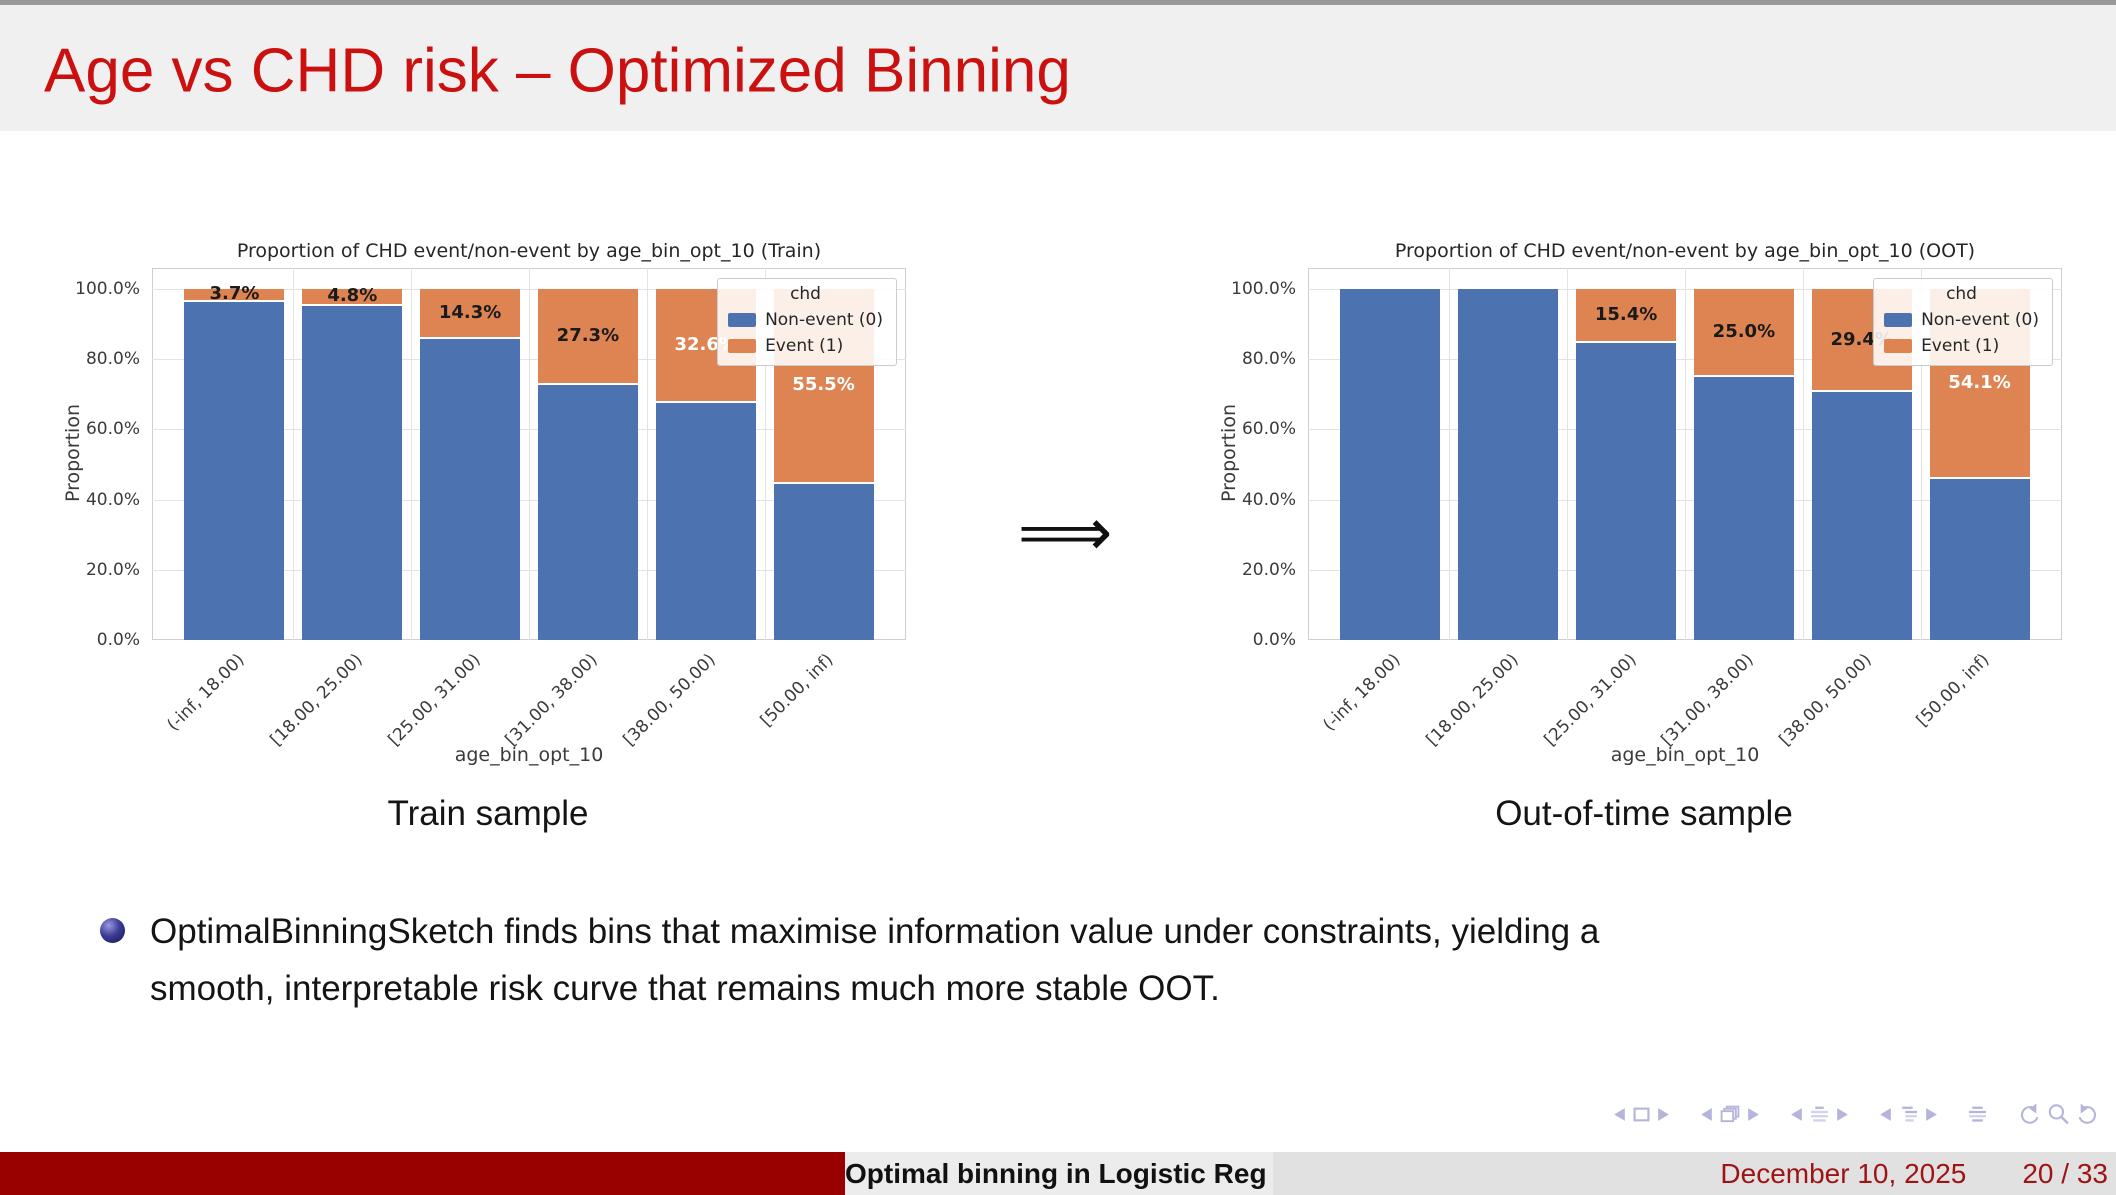 Image resolution: width=2116 pixels, height=1195 pixels. Describe the element at coordinates (2058, 1114) in the screenshot. I see `search-icon` at that location.